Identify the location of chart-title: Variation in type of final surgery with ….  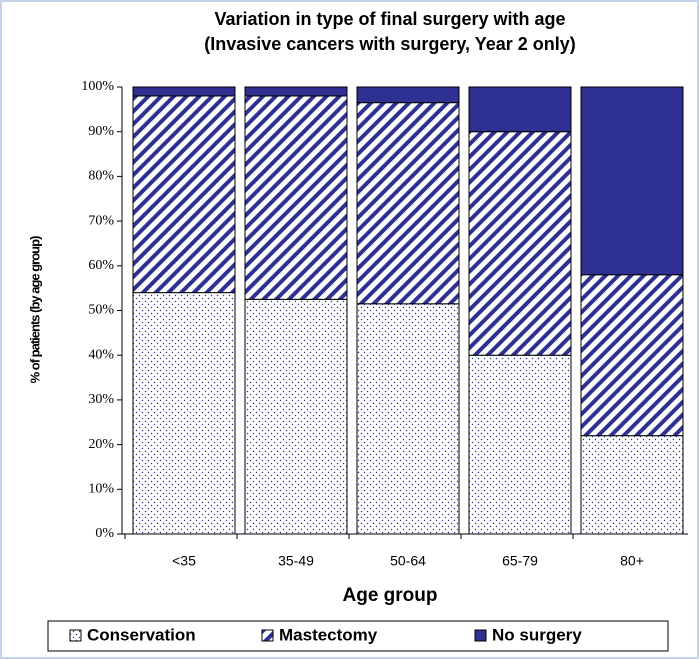
(389, 19).